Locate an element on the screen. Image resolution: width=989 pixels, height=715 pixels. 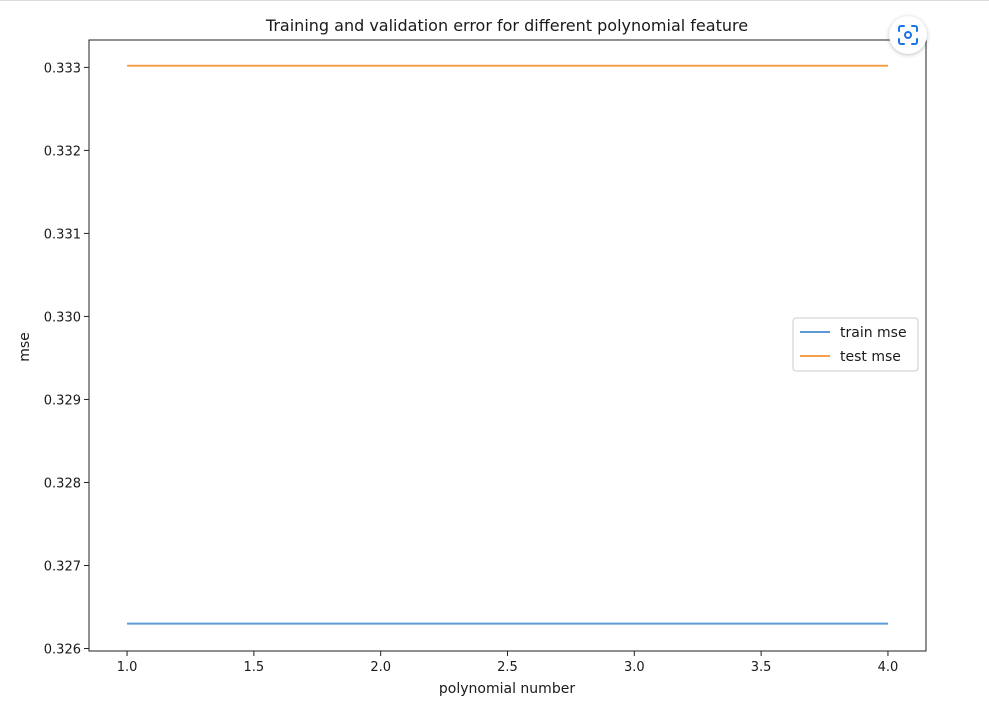
x-tick-label: 2.5 is located at coordinates (507, 667).